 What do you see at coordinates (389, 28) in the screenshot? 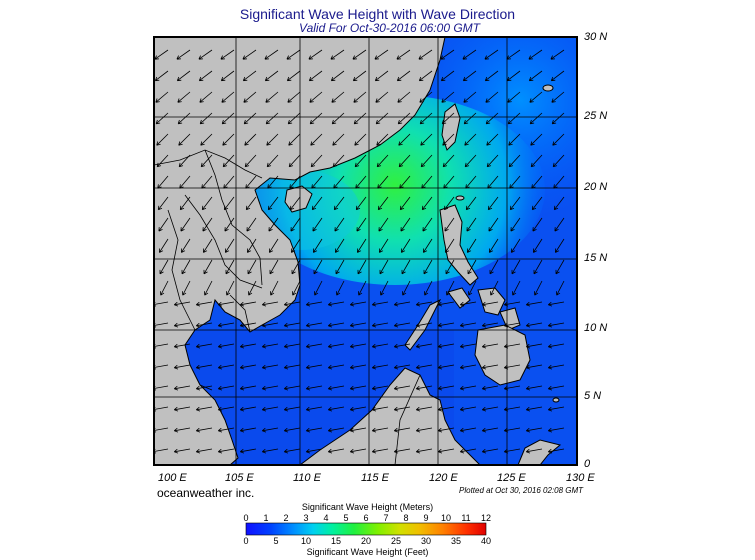
I see `map-subtitle: Valid For Oct-30-2016 06:00 GMT` at bounding box center [389, 28].